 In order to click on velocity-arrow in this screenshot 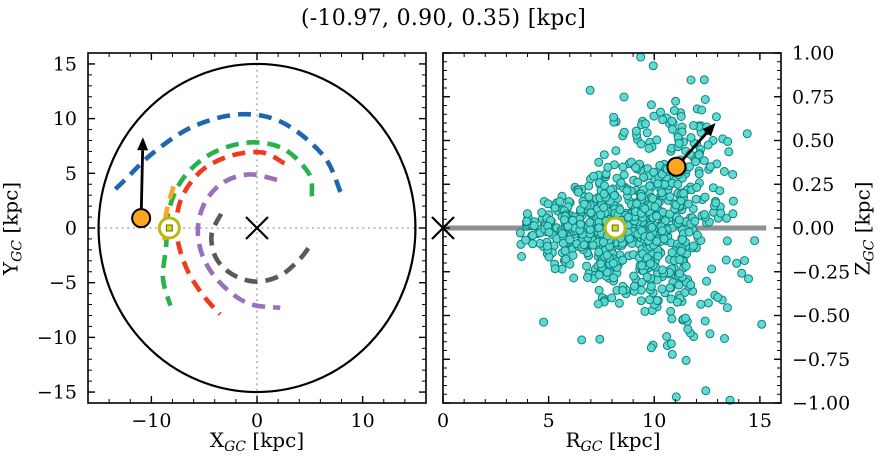, I will do `click(142, 184)`.